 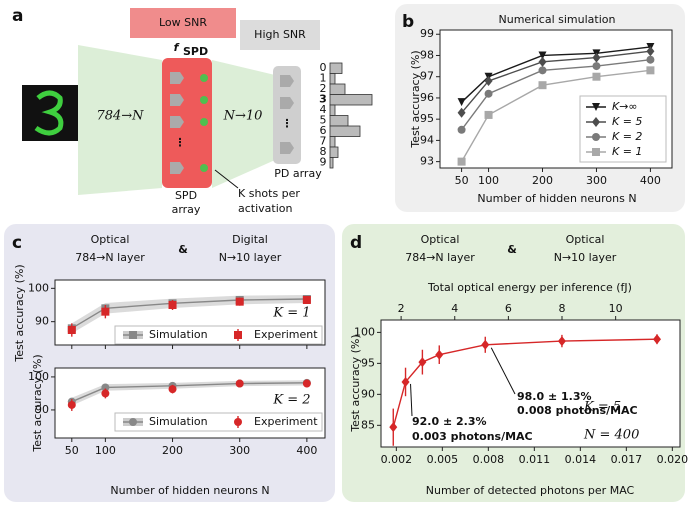 What do you see at coordinates (427, 76) in the screenshot?
I see `y-tick-label: 97` at bounding box center [427, 76].